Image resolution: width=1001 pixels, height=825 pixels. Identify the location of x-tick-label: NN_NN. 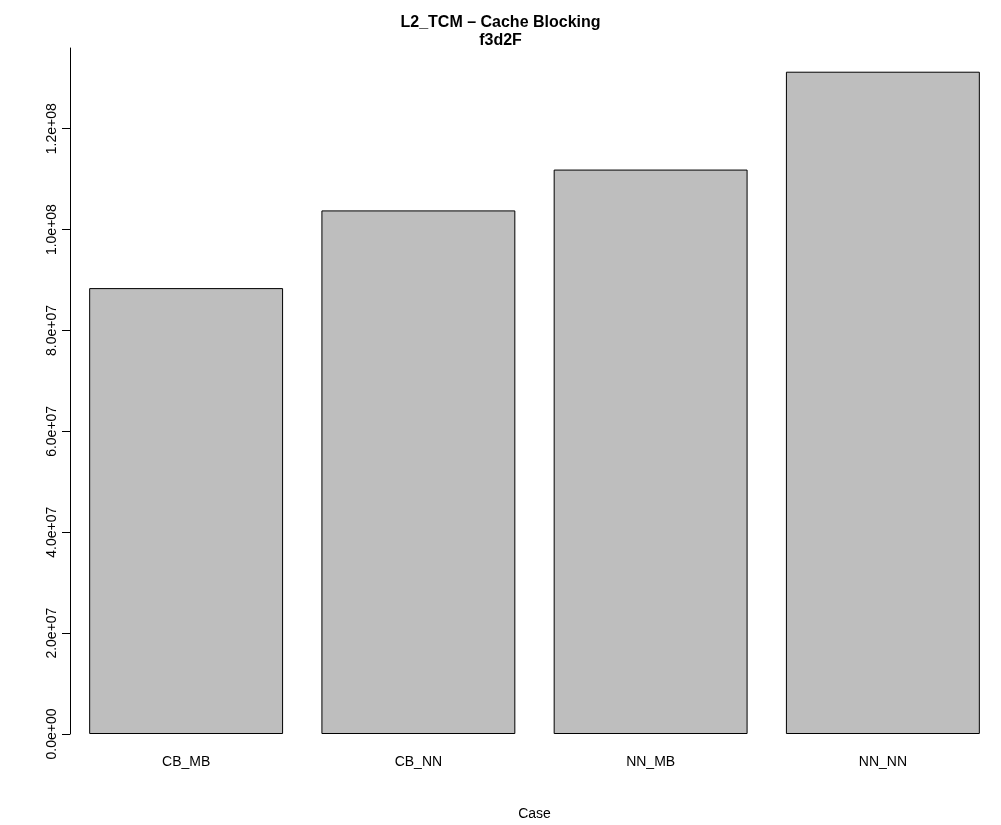
(882, 761).